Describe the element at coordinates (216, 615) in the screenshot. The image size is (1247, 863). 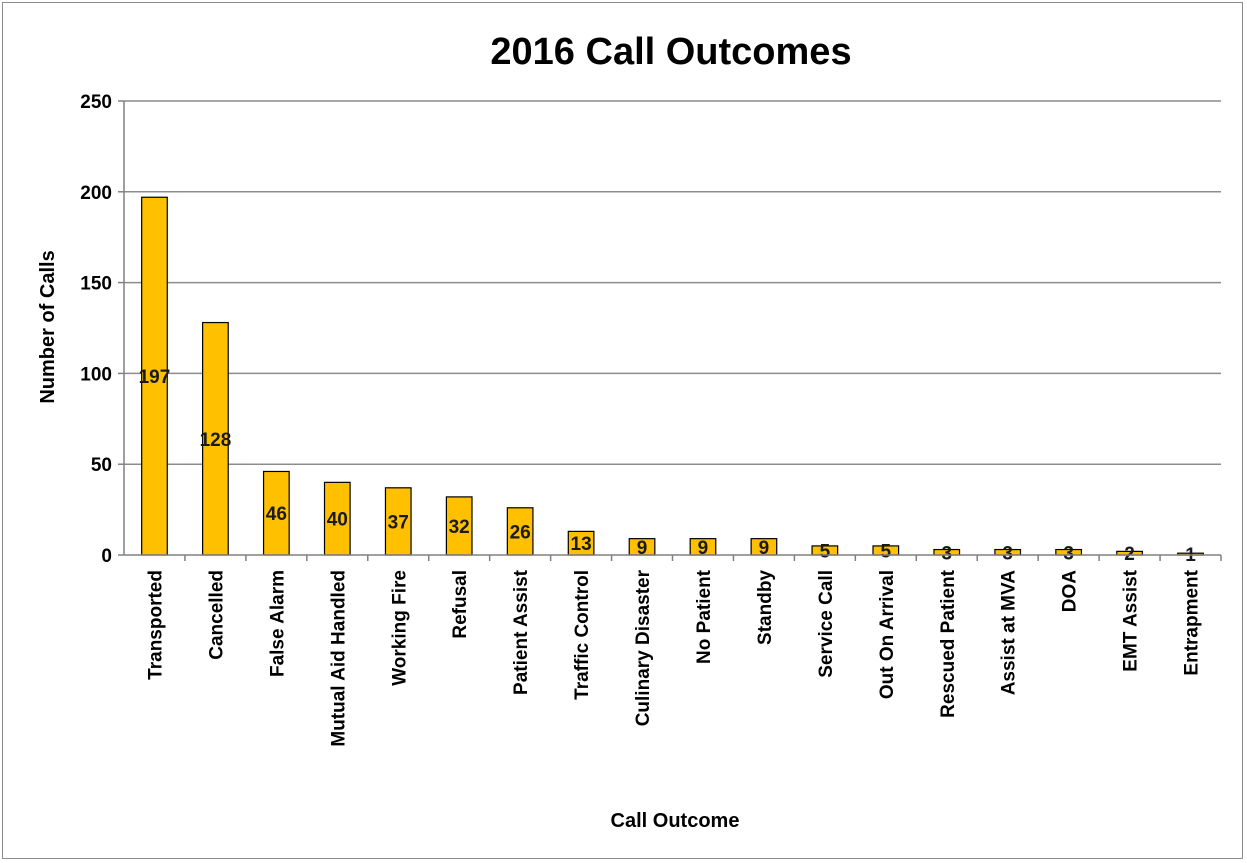
I see `category-label: Cancelled` at that location.